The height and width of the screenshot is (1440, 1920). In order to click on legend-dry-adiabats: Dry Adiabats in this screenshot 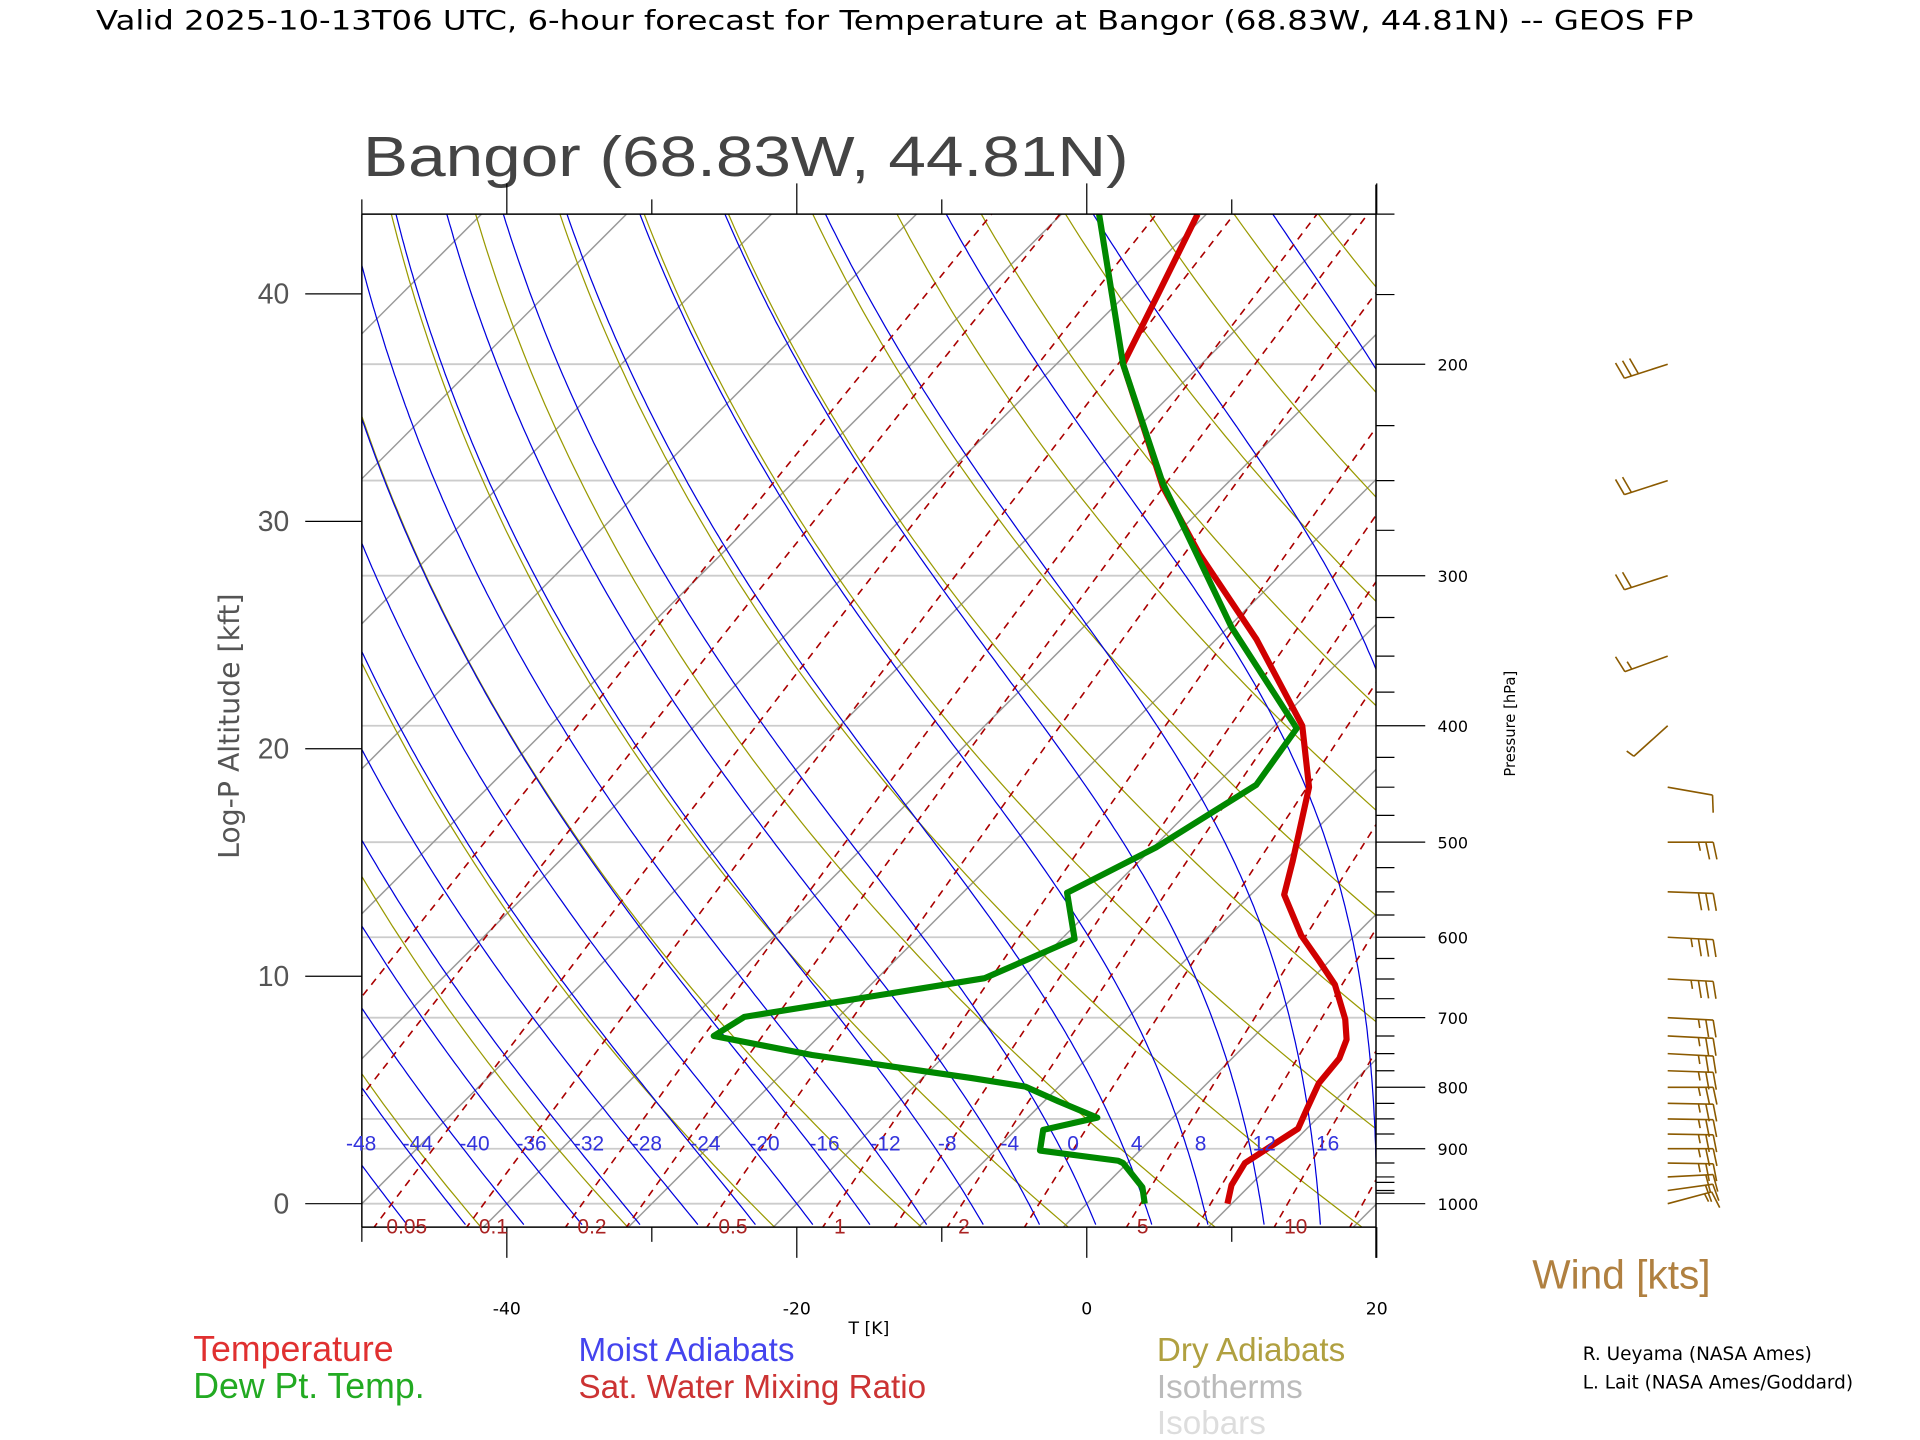, I will do `click(1251, 1350)`.